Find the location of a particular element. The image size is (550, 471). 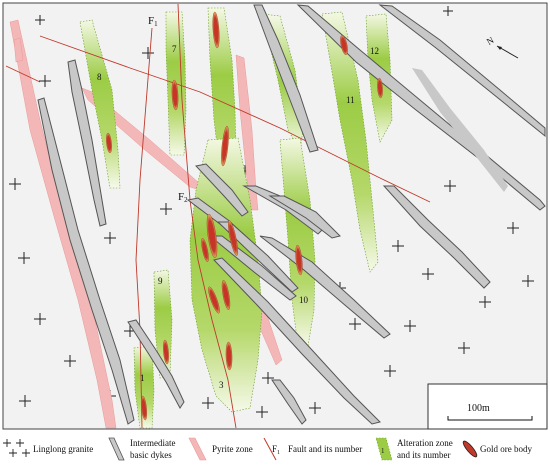

legend-fault-symbol: F1 is located at coordinates (276, 450).